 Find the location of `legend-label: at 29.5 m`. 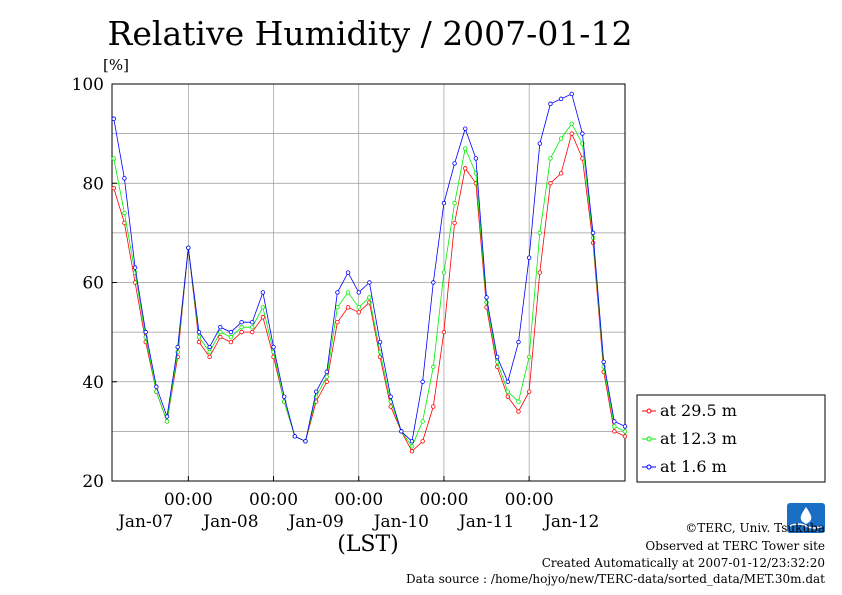

legend-label: at 29.5 m is located at coordinates (698, 410).